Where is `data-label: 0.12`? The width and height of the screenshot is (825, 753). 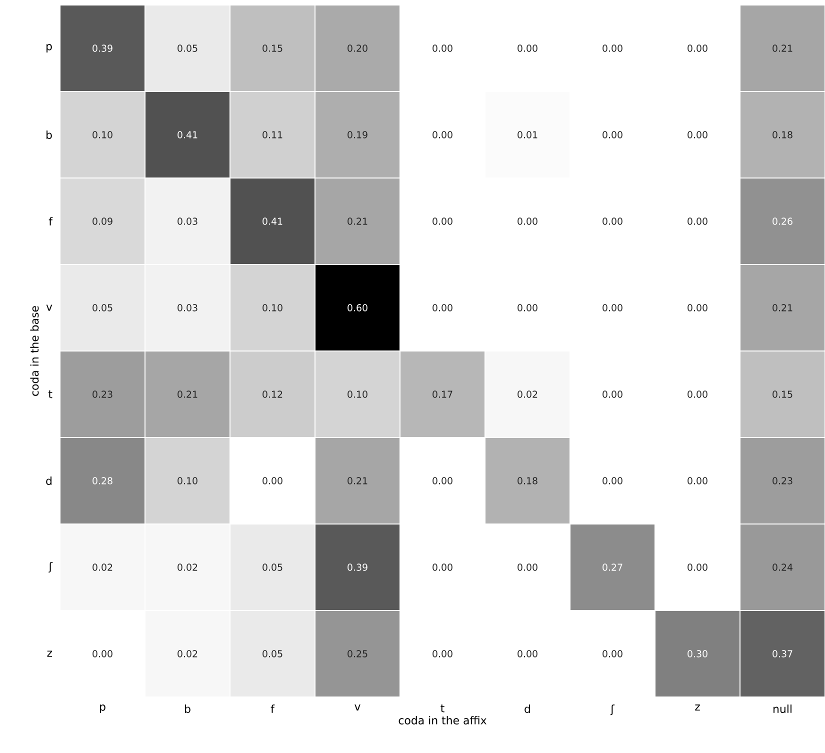
data-label: 0.12 is located at coordinates (272, 394).